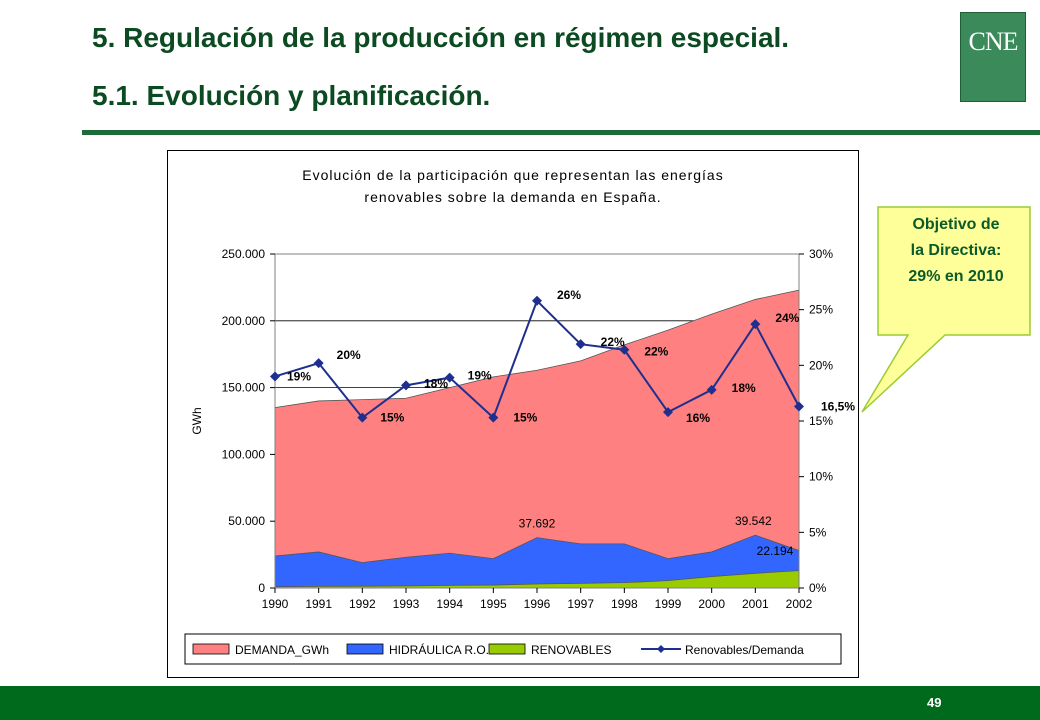 Image resolution: width=1040 pixels, height=720 pixels. Describe the element at coordinates (512, 197) in the screenshot. I see `chart-title-line2: renovables sobre la demanda en España.` at that location.